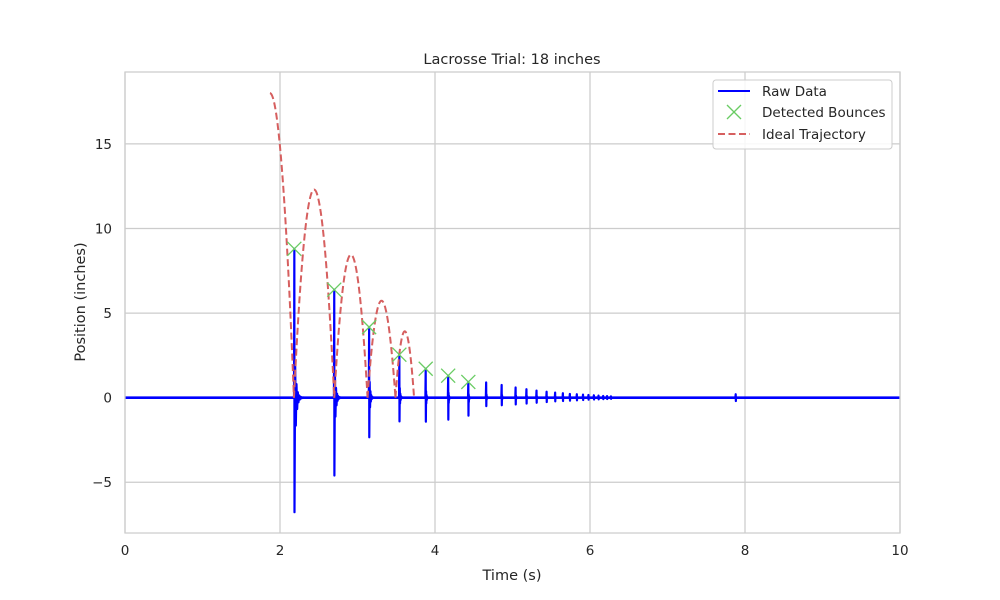 The image size is (1000, 600). Describe the element at coordinates (280, 551) in the screenshot. I see `x-tick-label: 2` at that location.